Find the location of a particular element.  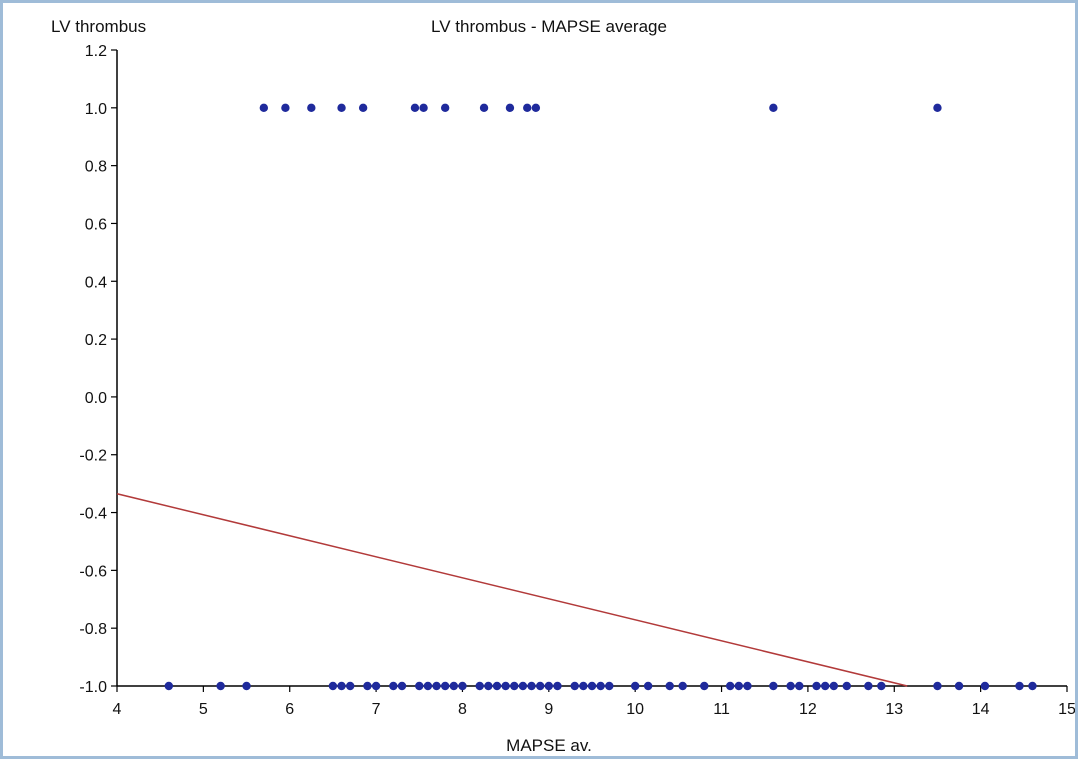

x-tick-label: 5 is located at coordinates (203, 709).